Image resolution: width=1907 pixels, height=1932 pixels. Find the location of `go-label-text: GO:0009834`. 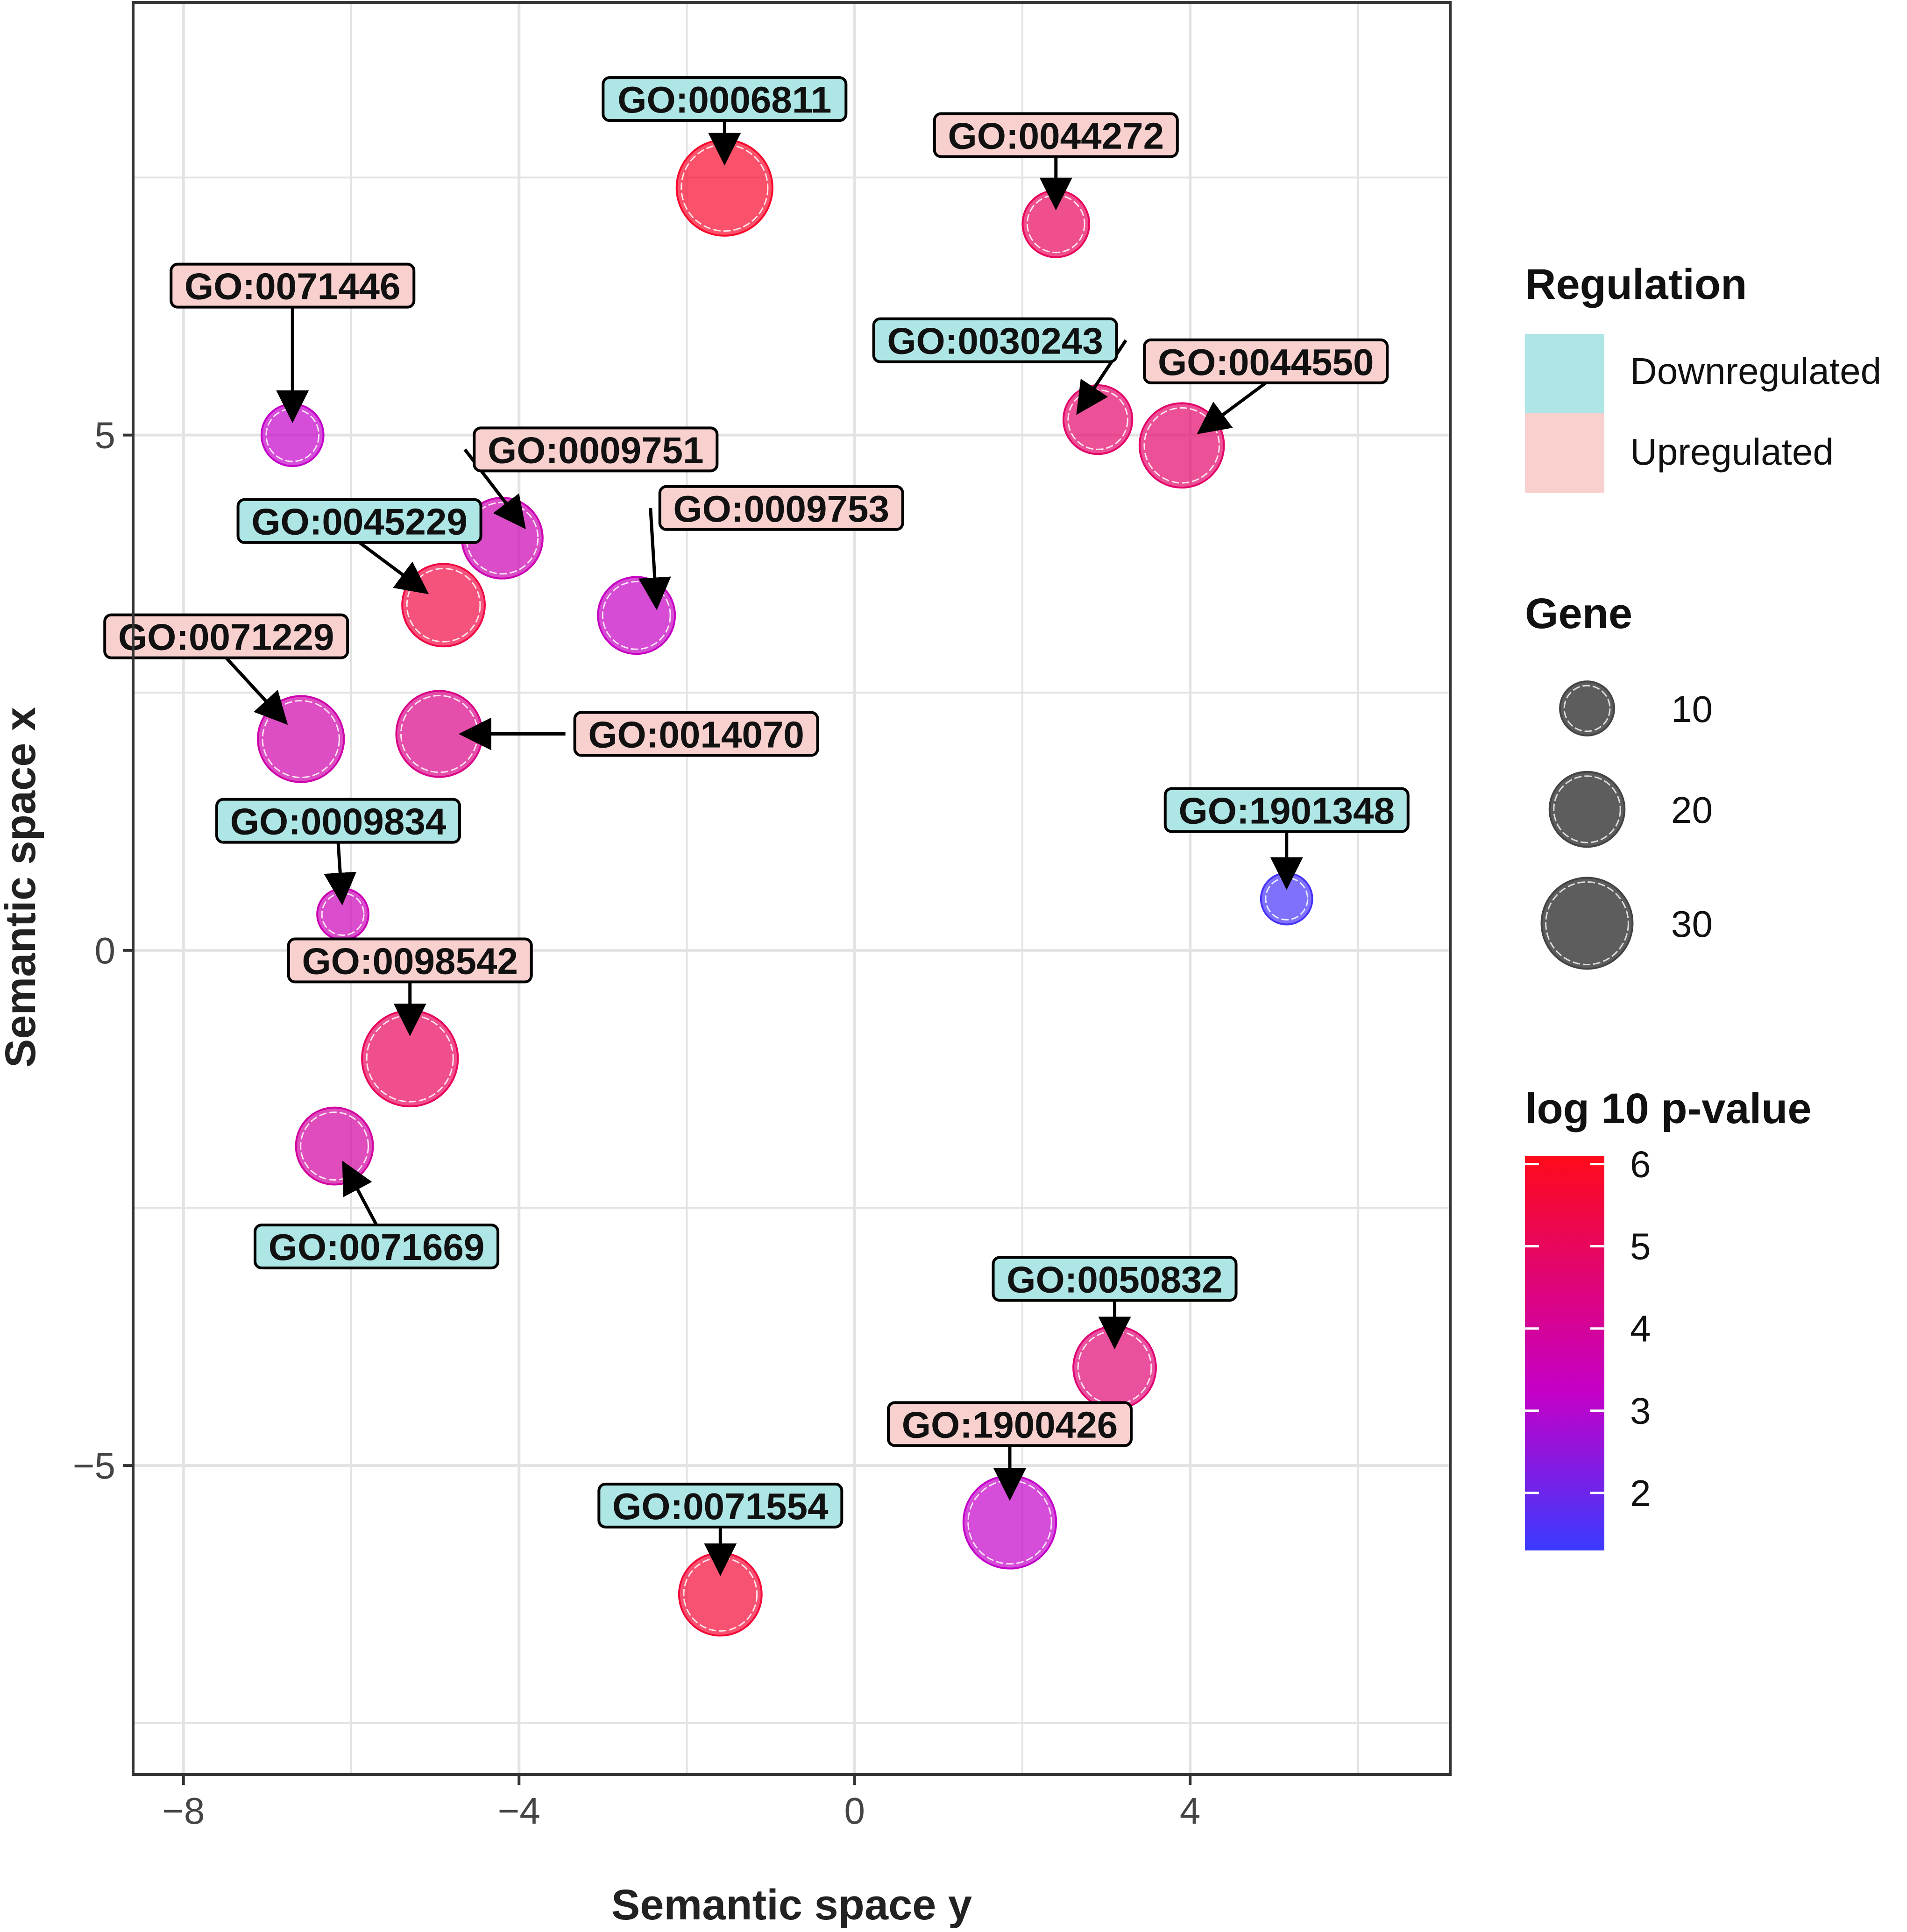

go-label-text: GO:0009834 is located at coordinates (338, 821).